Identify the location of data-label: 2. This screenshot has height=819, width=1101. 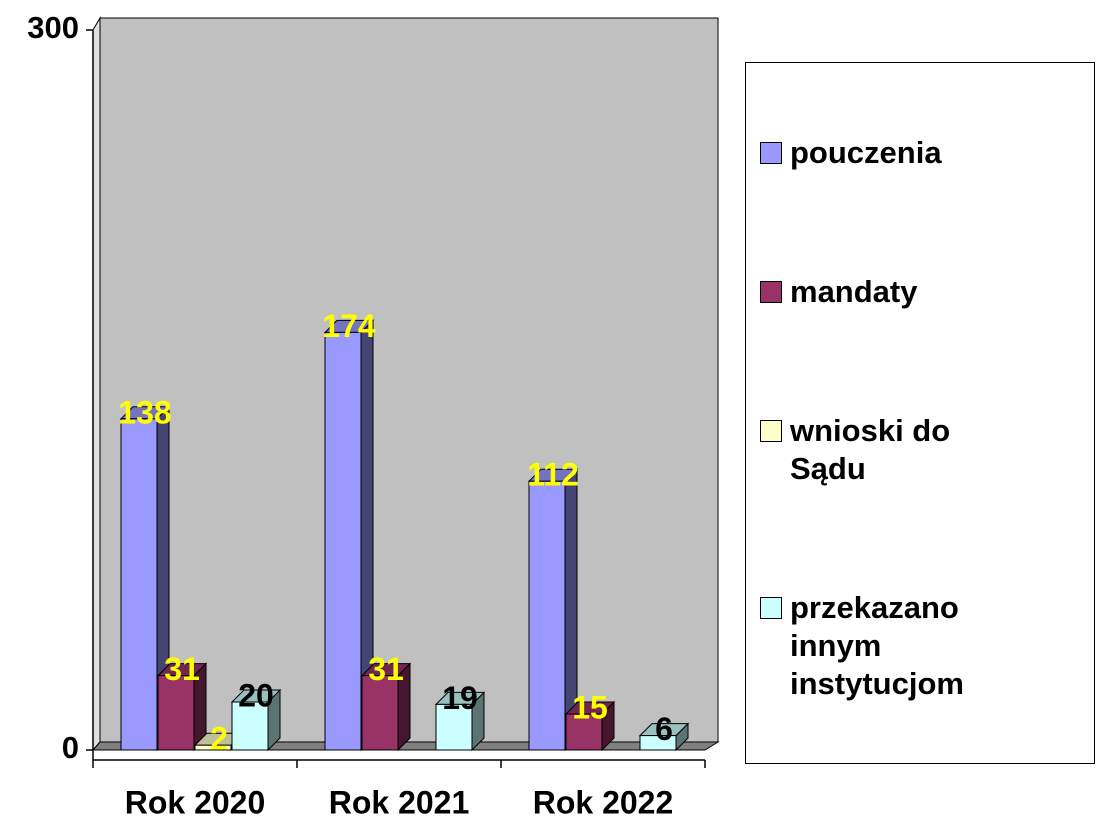
(219, 739).